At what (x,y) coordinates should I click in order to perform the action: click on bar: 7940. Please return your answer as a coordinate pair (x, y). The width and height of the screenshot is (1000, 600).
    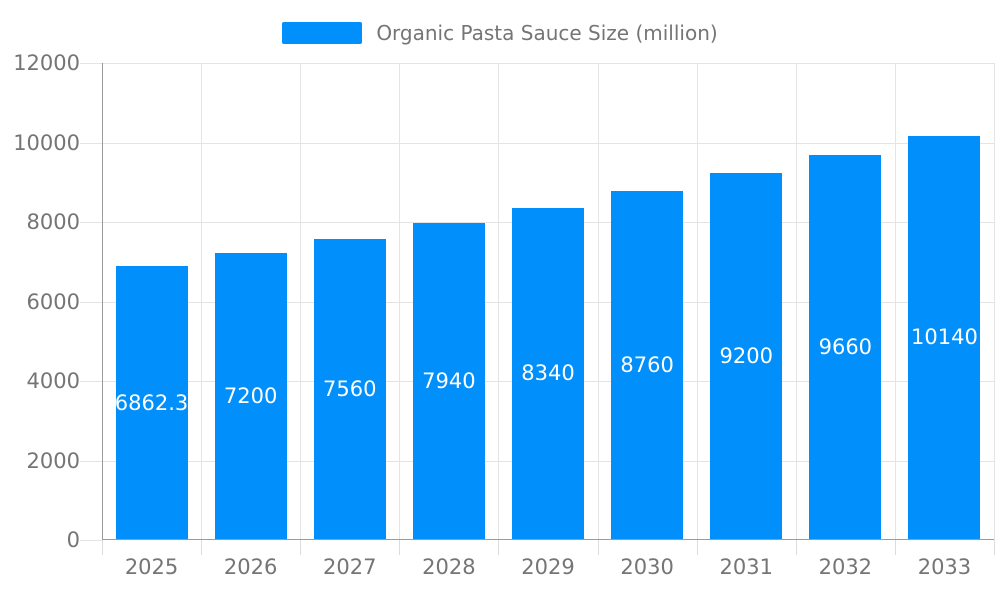
    Looking at the image, I should click on (448, 381).